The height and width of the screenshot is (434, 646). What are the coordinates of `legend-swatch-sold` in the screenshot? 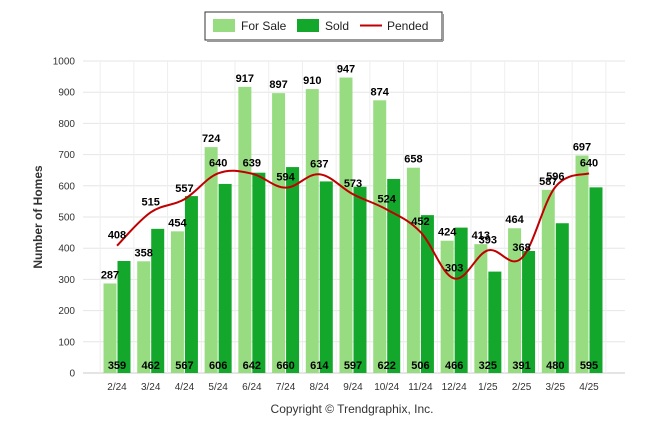 It's located at (308, 25).